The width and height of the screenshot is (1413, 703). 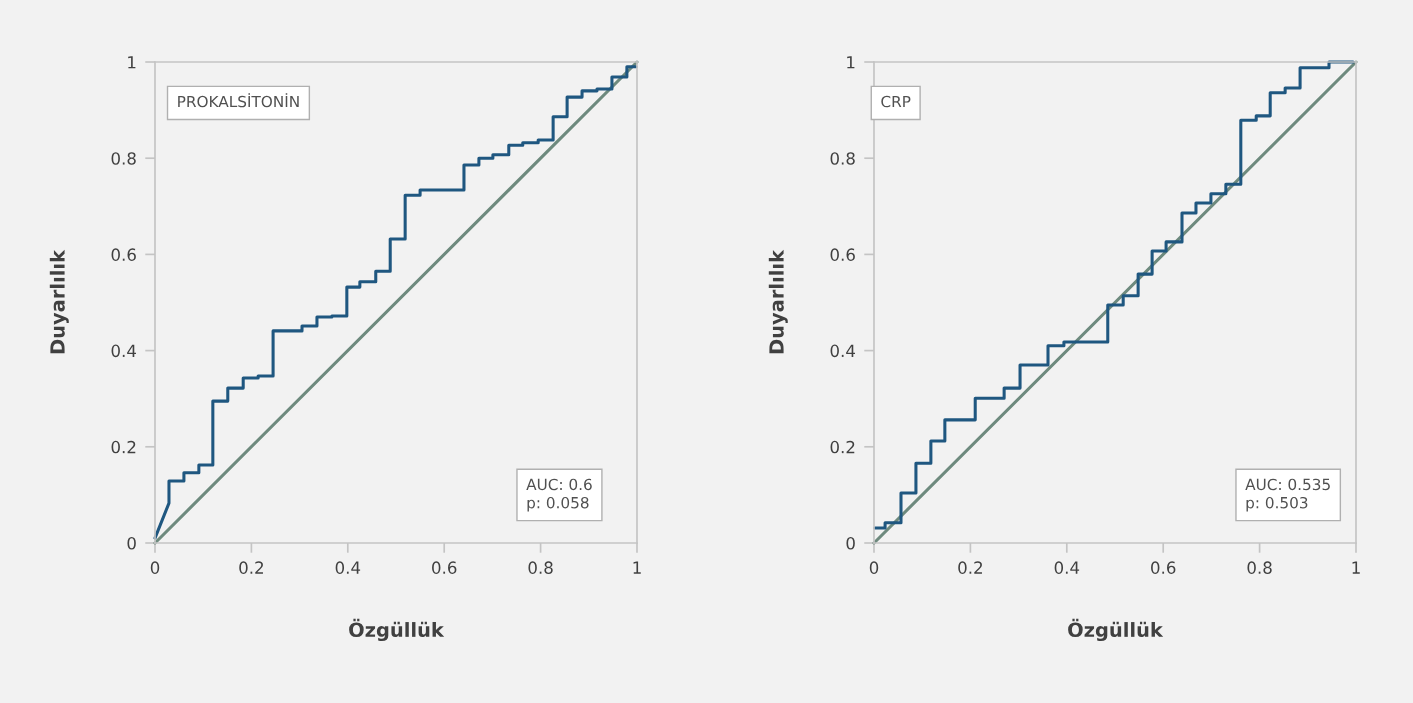 I want to click on annotation: CRP, so click(x=896, y=101).